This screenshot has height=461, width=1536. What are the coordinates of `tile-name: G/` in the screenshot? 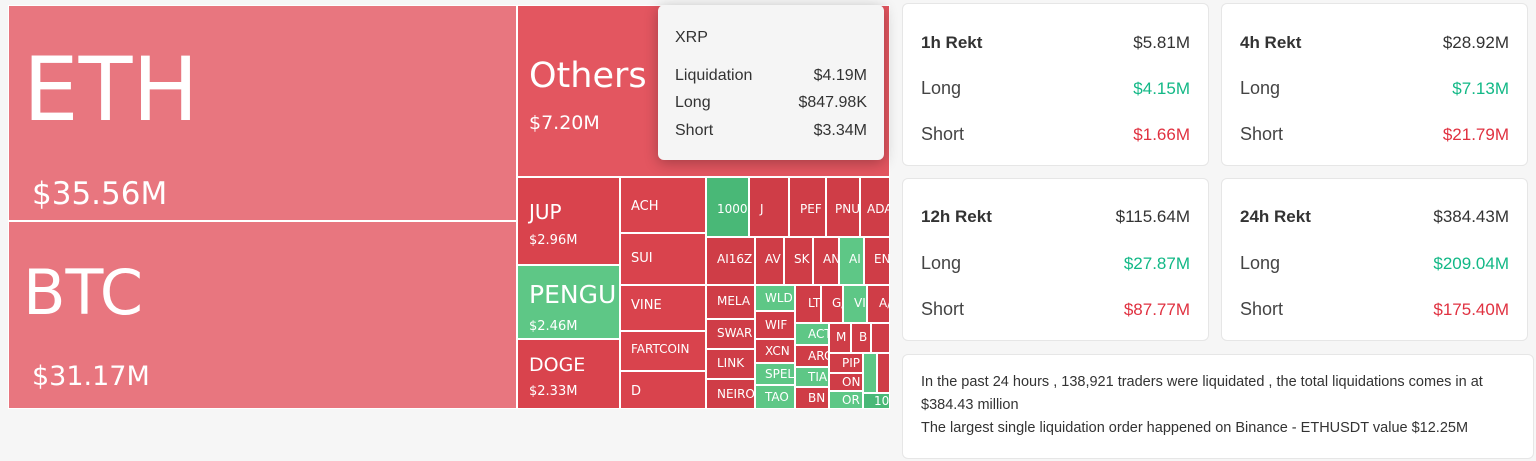 It's located at (837, 303).